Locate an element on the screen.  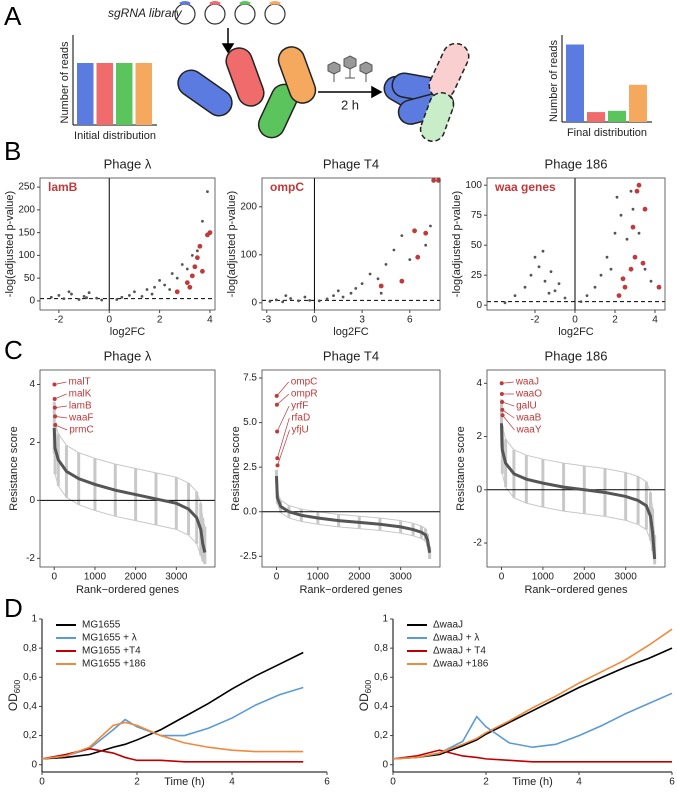
chart-title: Phage λ is located at coordinates (128, 355).